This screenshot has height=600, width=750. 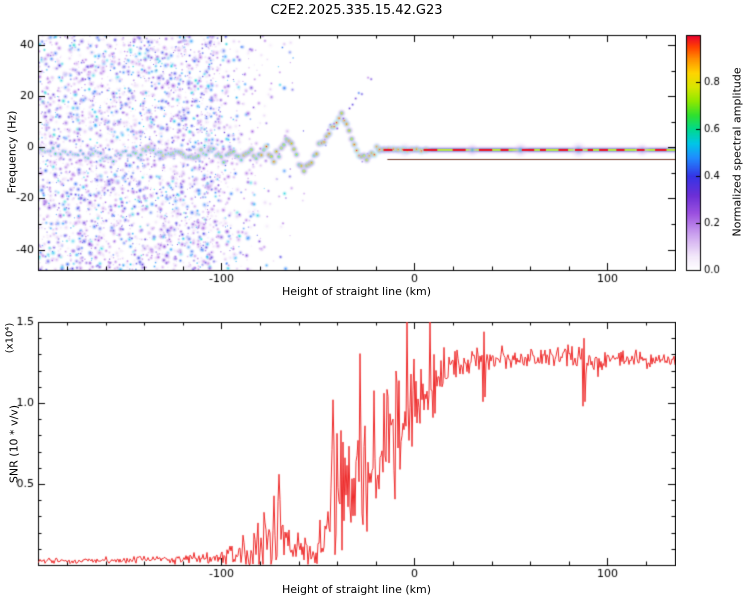 I want to click on snr-x-axis-label: Height of straight line (km), so click(x=356, y=589).